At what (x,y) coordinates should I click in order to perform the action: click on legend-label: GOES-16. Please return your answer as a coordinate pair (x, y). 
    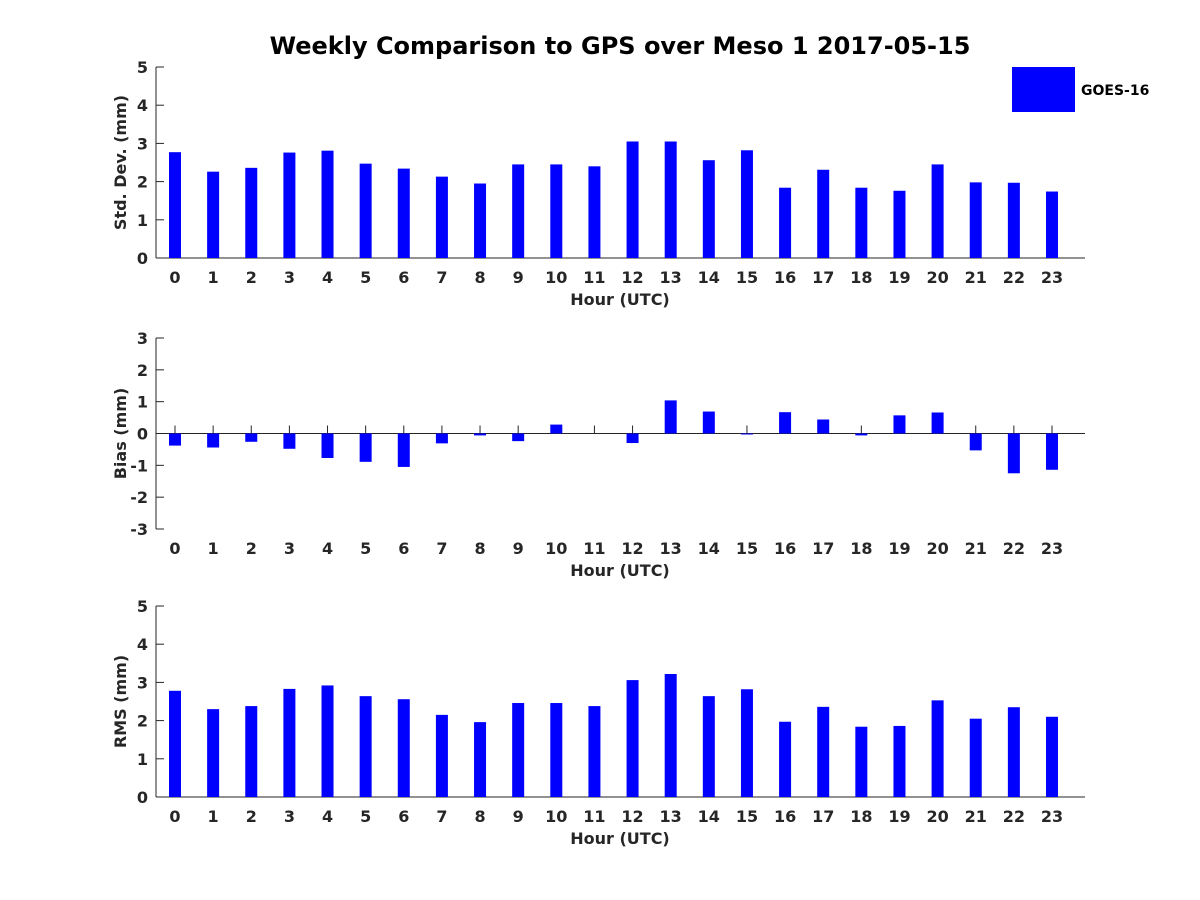
    Looking at the image, I should click on (1115, 91).